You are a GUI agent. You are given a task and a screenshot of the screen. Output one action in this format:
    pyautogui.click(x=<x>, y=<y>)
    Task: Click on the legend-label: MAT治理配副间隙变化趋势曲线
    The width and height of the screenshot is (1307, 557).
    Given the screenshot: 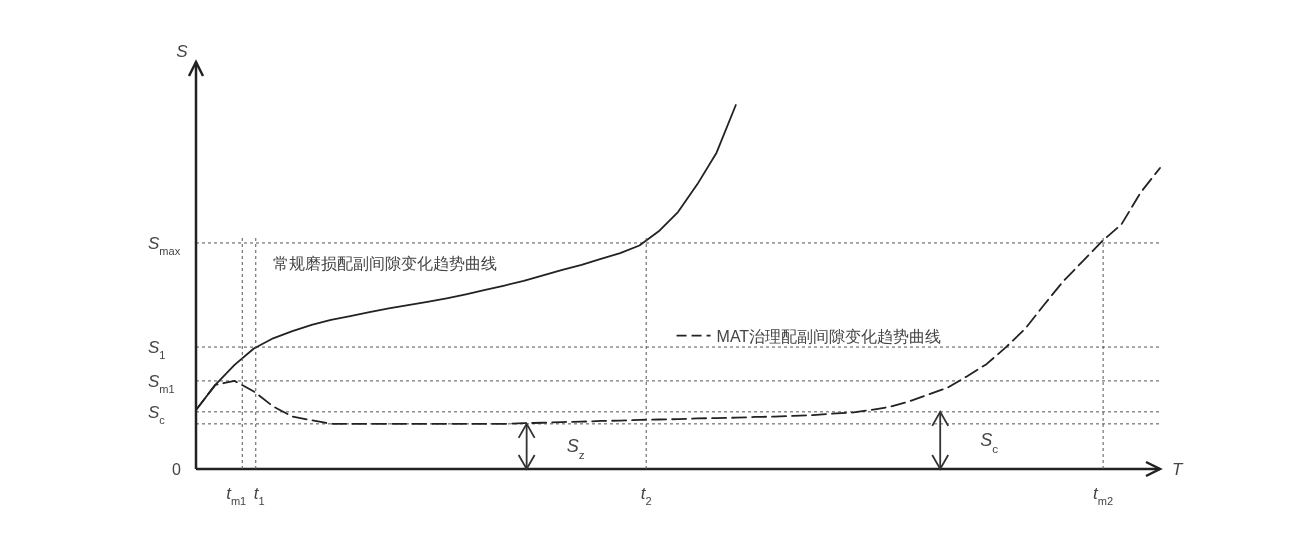 What is the action you would take?
    pyautogui.click(x=829, y=336)
    